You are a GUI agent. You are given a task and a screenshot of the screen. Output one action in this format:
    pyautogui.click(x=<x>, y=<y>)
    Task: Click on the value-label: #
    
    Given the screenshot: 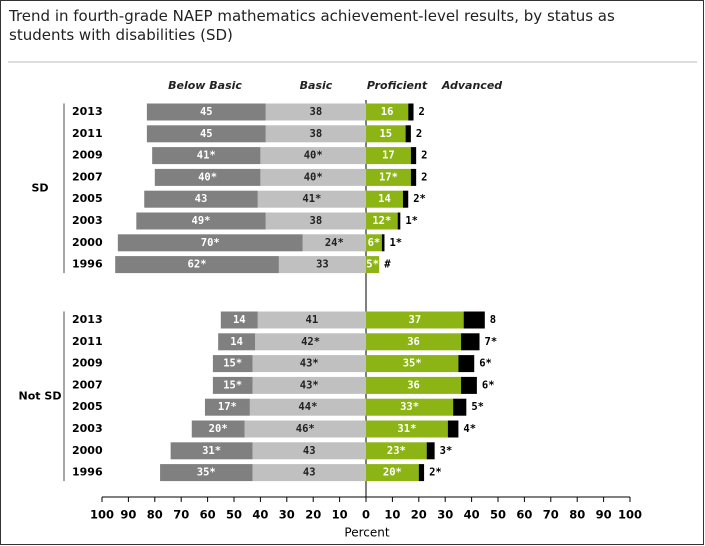 What is the action you would take?
    pyautogui.click(x=387, y=265)
    